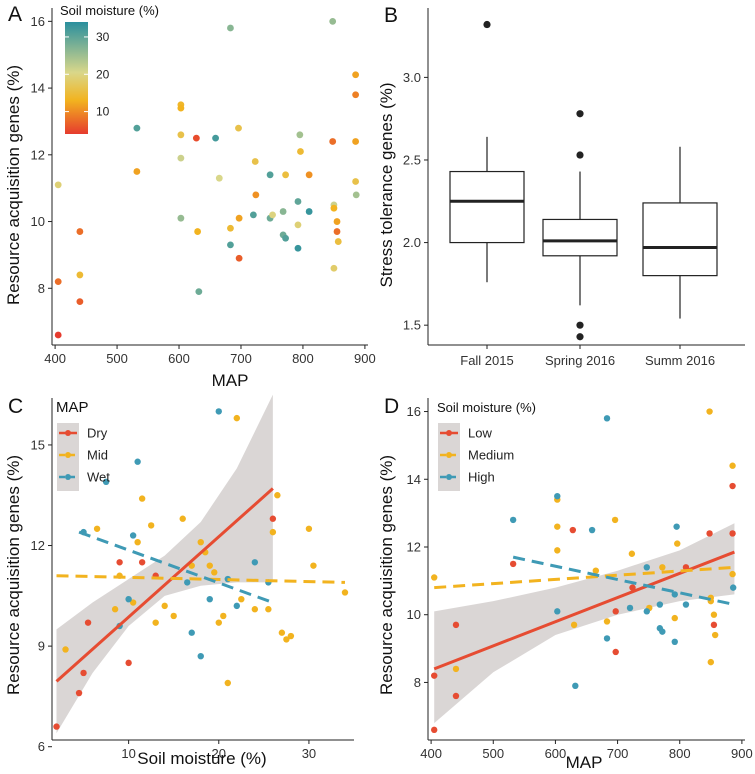 This screenshot has height=774, width=755. What do you see at coordinates (583, 180) in the screenshot?
I see `panel-b-boxes` at bounding box center [583, 180].